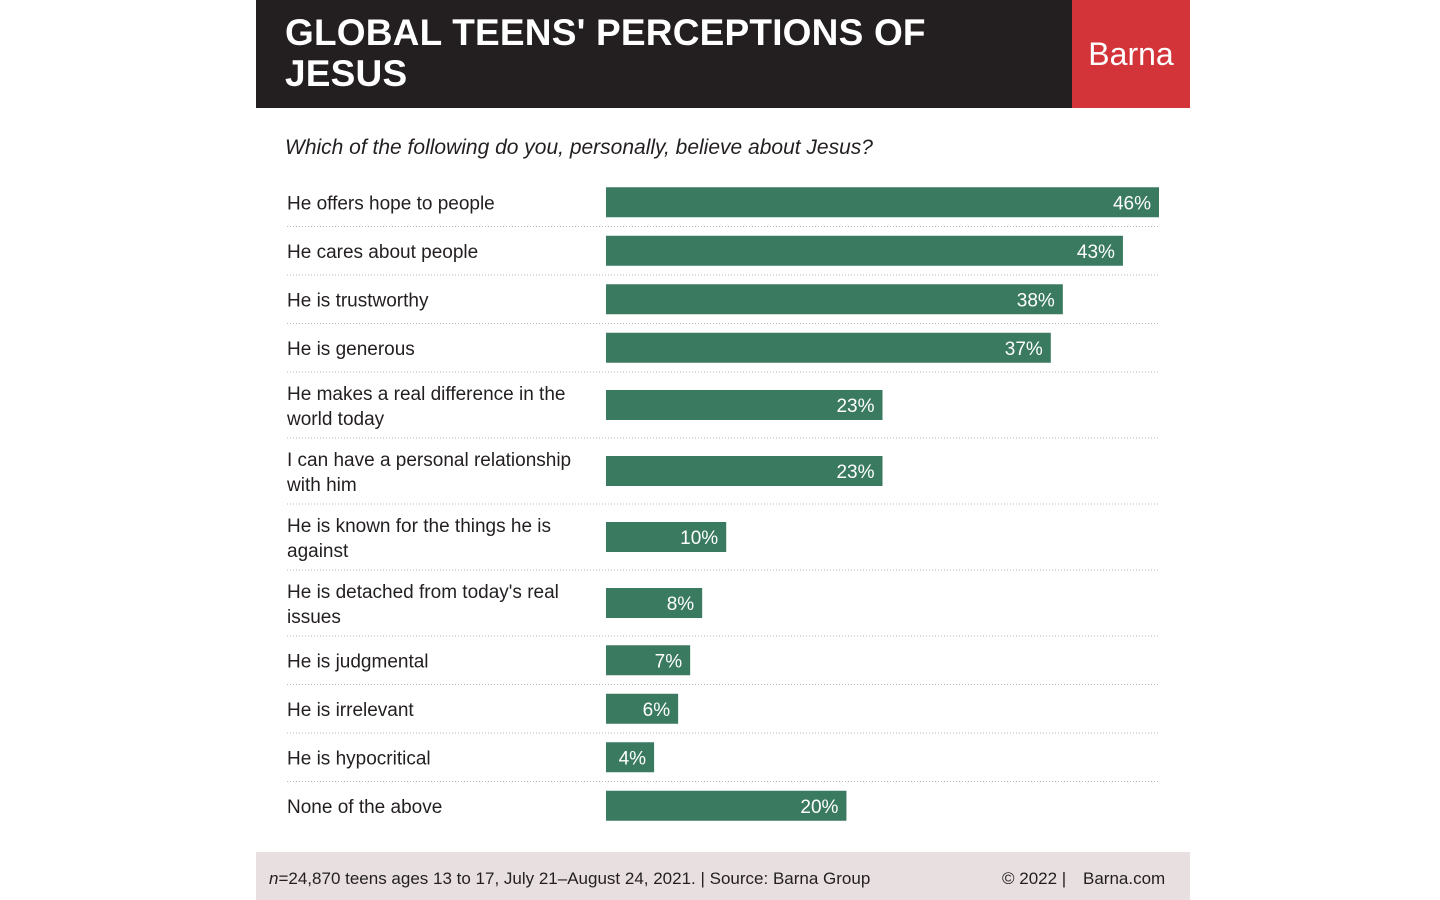  What do you see at coordinates (1034, 878) in the screenshot?
I see `copyright: © 2022 |` at bounding box center [1034, 878].